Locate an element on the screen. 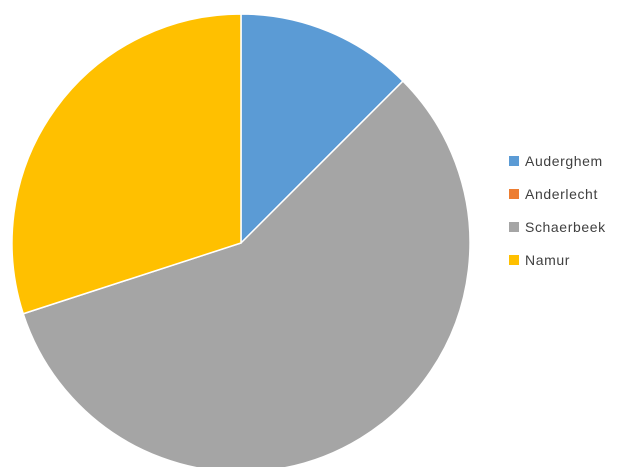  pie-slice-auderghem is located at coordinates (322, 129).